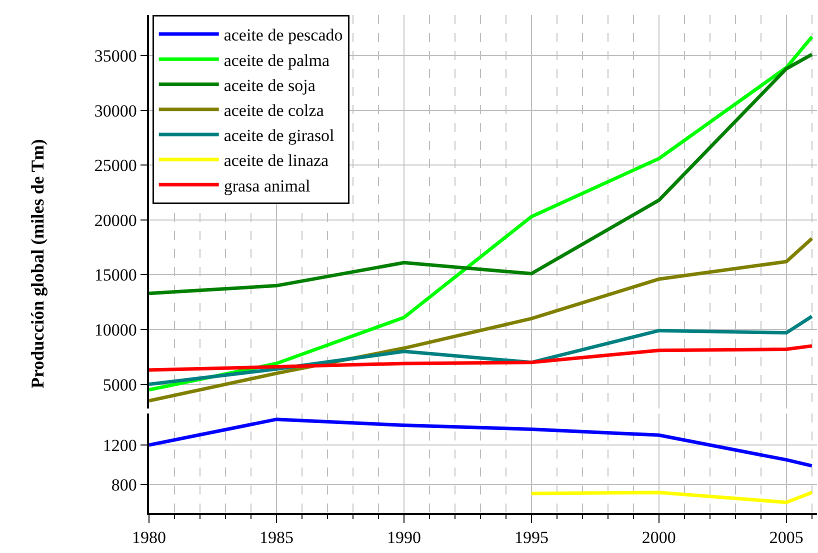 The image size is (818, 553). What do you see at coordinates (115, 110) in the screenshot?
I see `y-tick-label: 30000` at bounding box center [115, 110].